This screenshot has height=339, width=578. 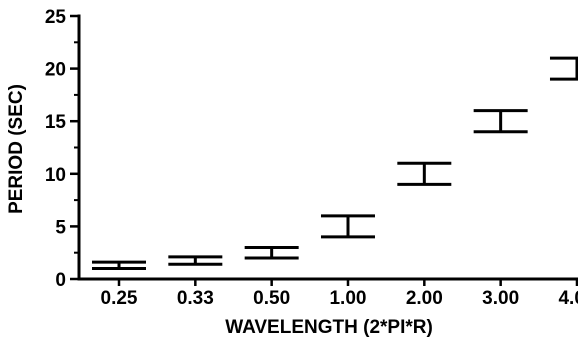 I want to click on y-tick-label: 15, so click(x=56, y=122).